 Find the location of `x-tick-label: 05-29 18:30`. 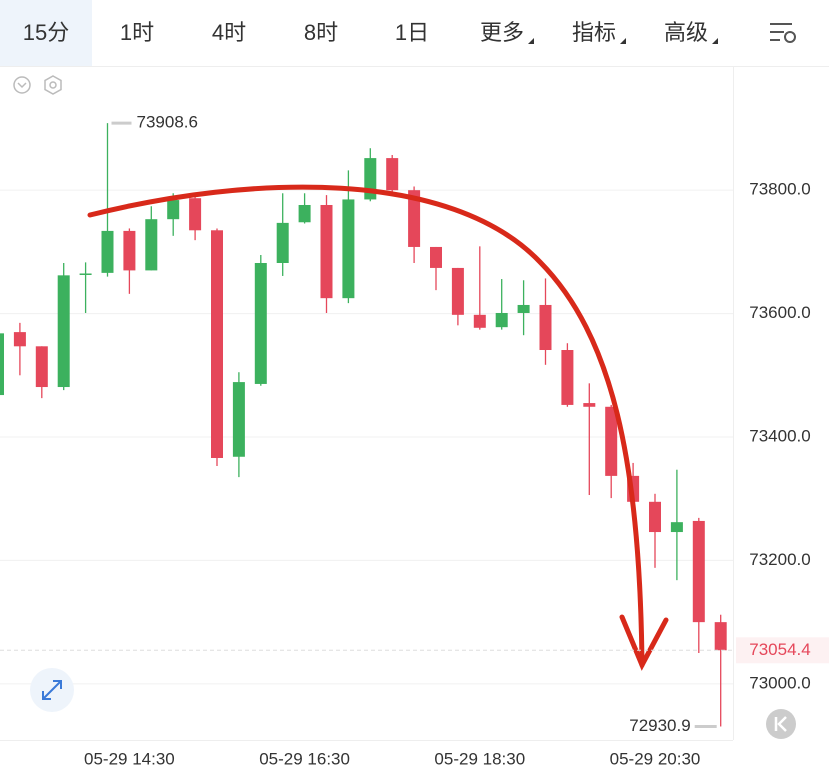

x-tick-label: 05-29 18:30 is located at coordinates (479, 758).